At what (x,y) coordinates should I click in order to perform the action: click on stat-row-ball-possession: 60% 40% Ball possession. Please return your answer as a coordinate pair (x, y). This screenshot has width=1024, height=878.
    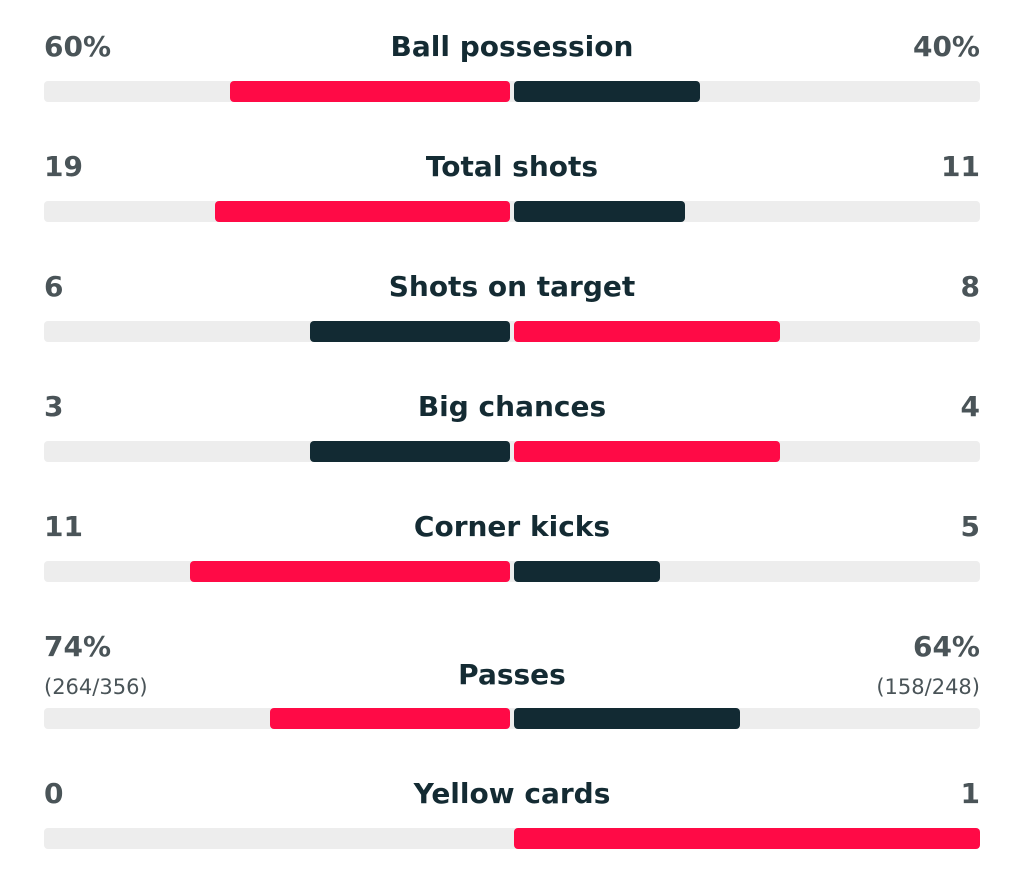
    Looking at the image, I should click on (512, 67).